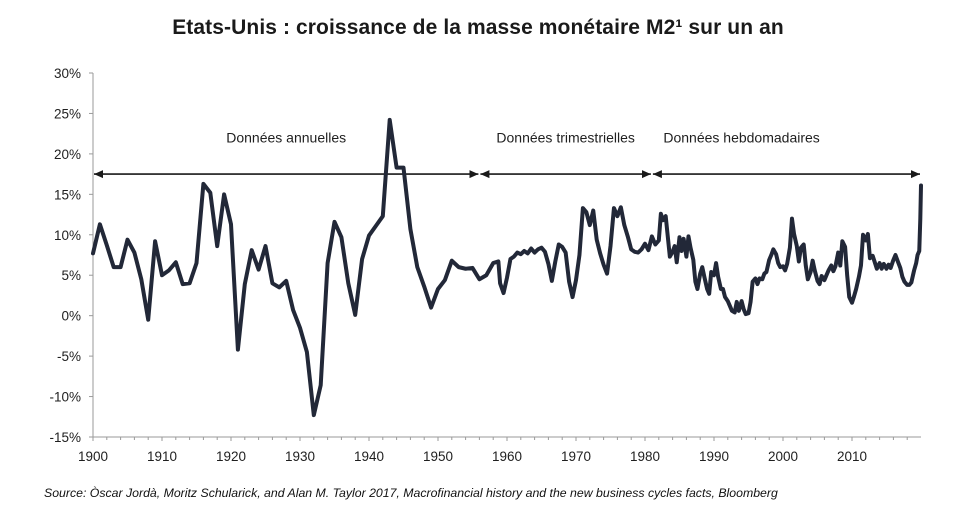 The width and height of the screenshot is (956, 526). Describe the element at coordinates (65, 437) in the screenshot. I see `y-tick-label: -15%` at that location.